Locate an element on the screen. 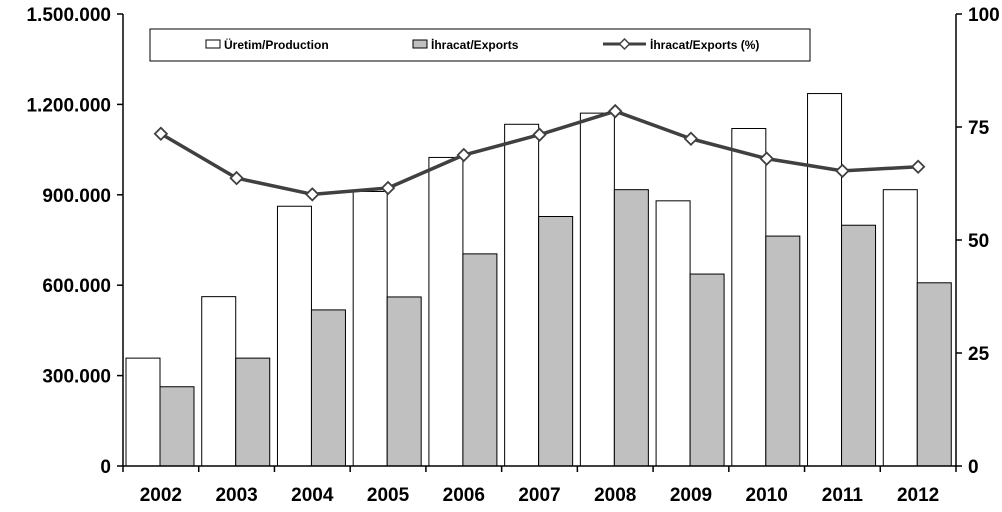  y2-tick-label: 100 is located at coordinates (984, 15).